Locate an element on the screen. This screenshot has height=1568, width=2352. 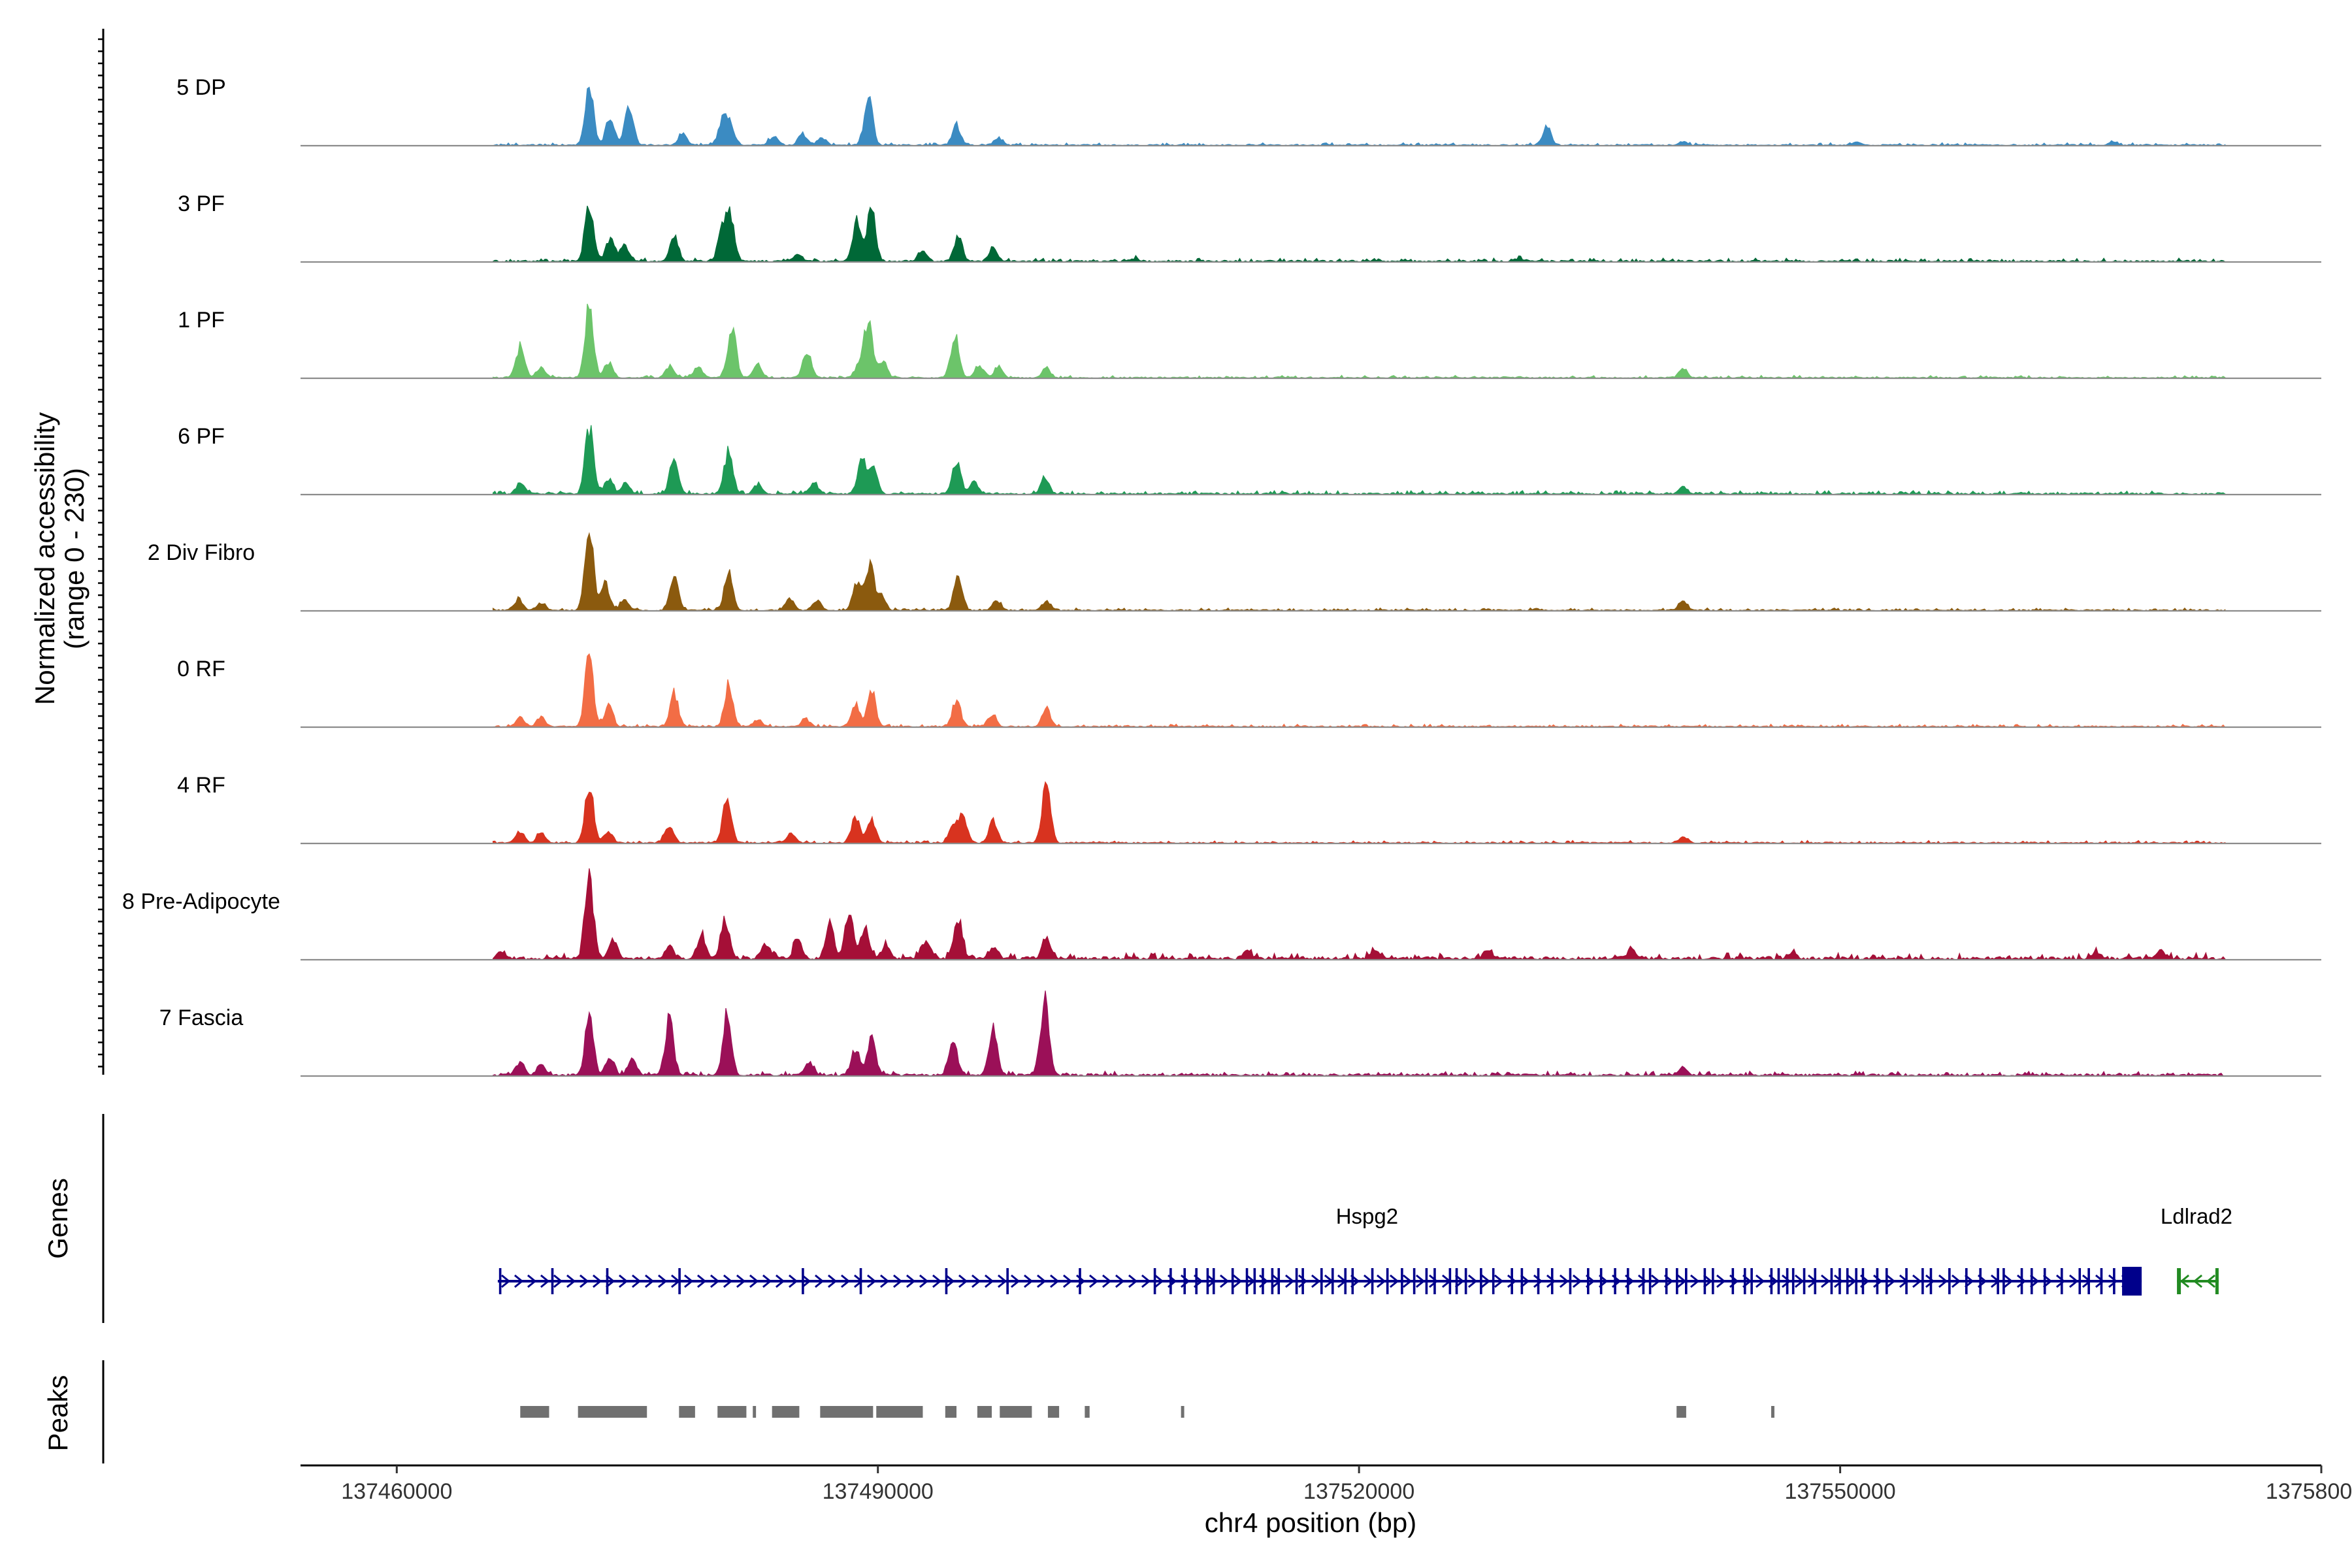
y-axis-title-line2: (range 0 - 230) is located at coordinates (74, 558).